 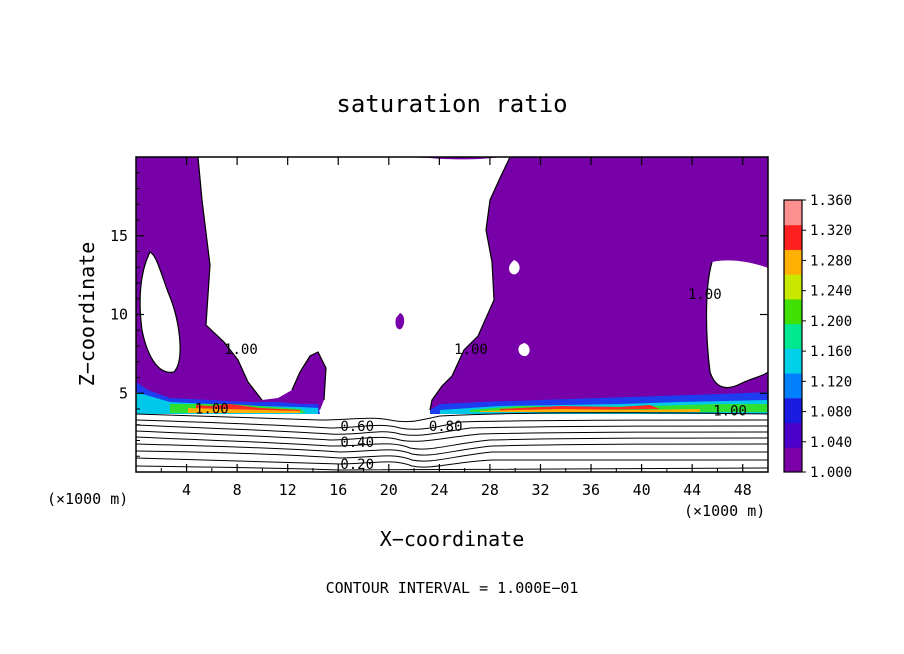 What do you see at coordinates (540, 490) in the screenshot?
I see `x-tick-label: 32` at bounding box center [540, 490].